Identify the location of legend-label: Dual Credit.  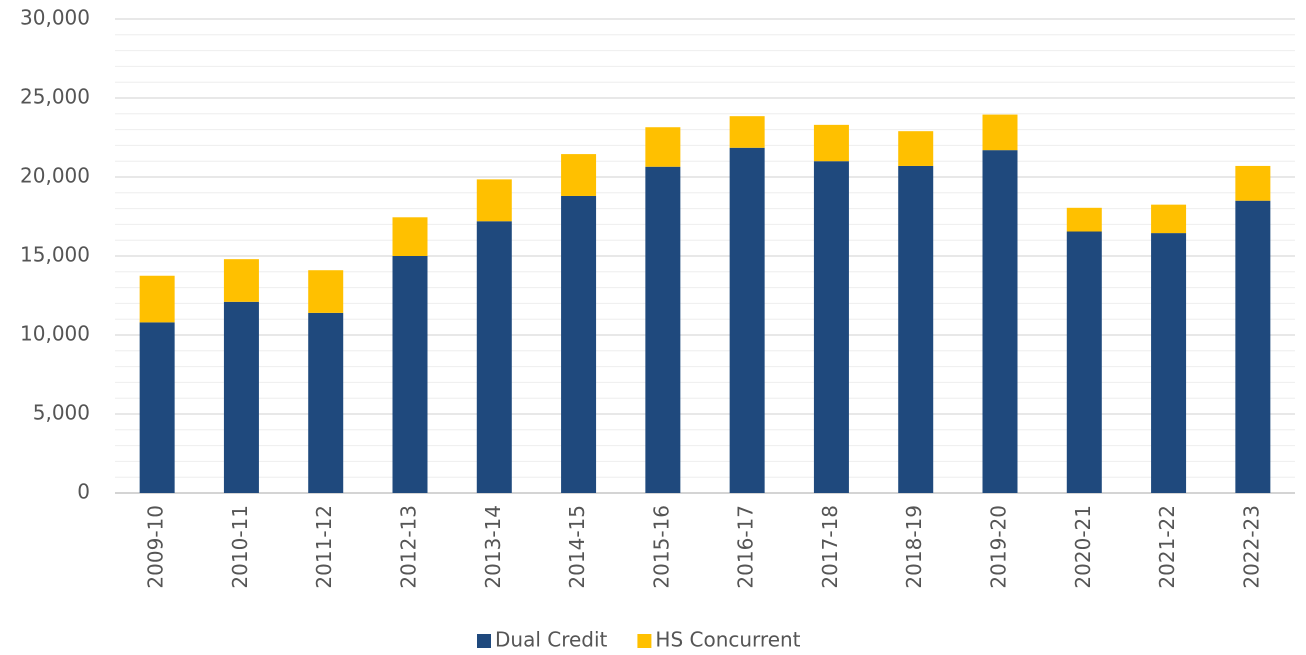
(551, 640).